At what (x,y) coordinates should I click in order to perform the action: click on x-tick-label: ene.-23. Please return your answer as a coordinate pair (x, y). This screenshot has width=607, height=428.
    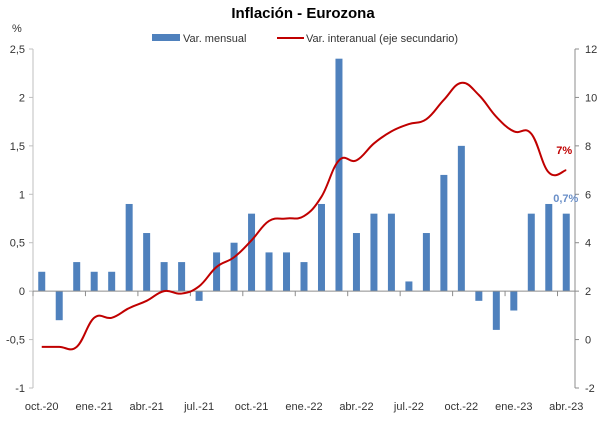
    Looking at the image, I should click on (513, 407).